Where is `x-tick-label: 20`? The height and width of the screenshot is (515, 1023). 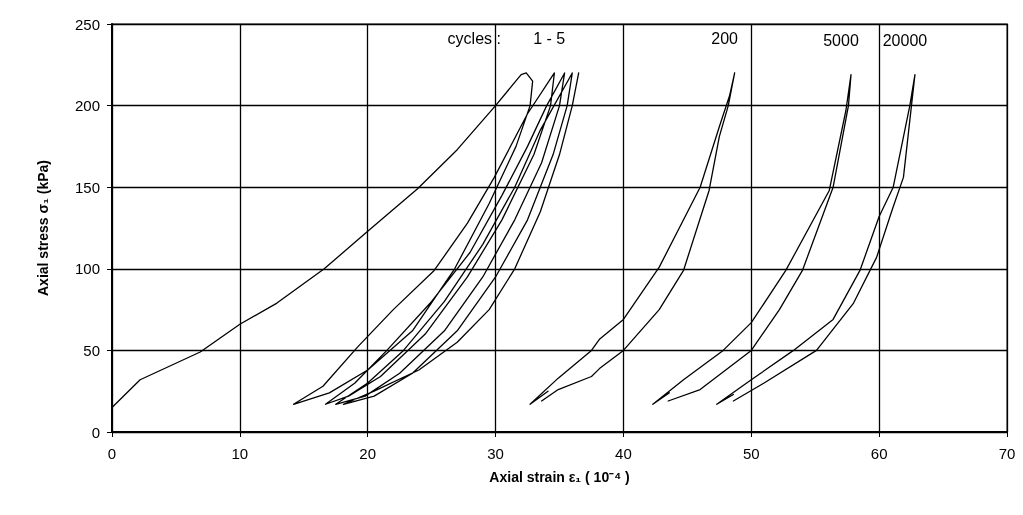 x-tick-label: 20 is located at coordinates (368, 453).